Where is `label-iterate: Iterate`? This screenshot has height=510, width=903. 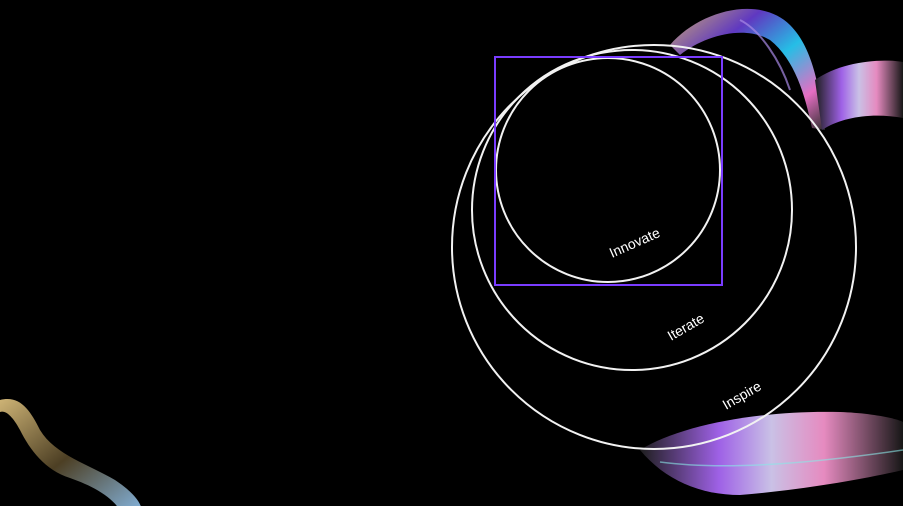 label-iterate: Iterate is located at coordinates (686, 327).